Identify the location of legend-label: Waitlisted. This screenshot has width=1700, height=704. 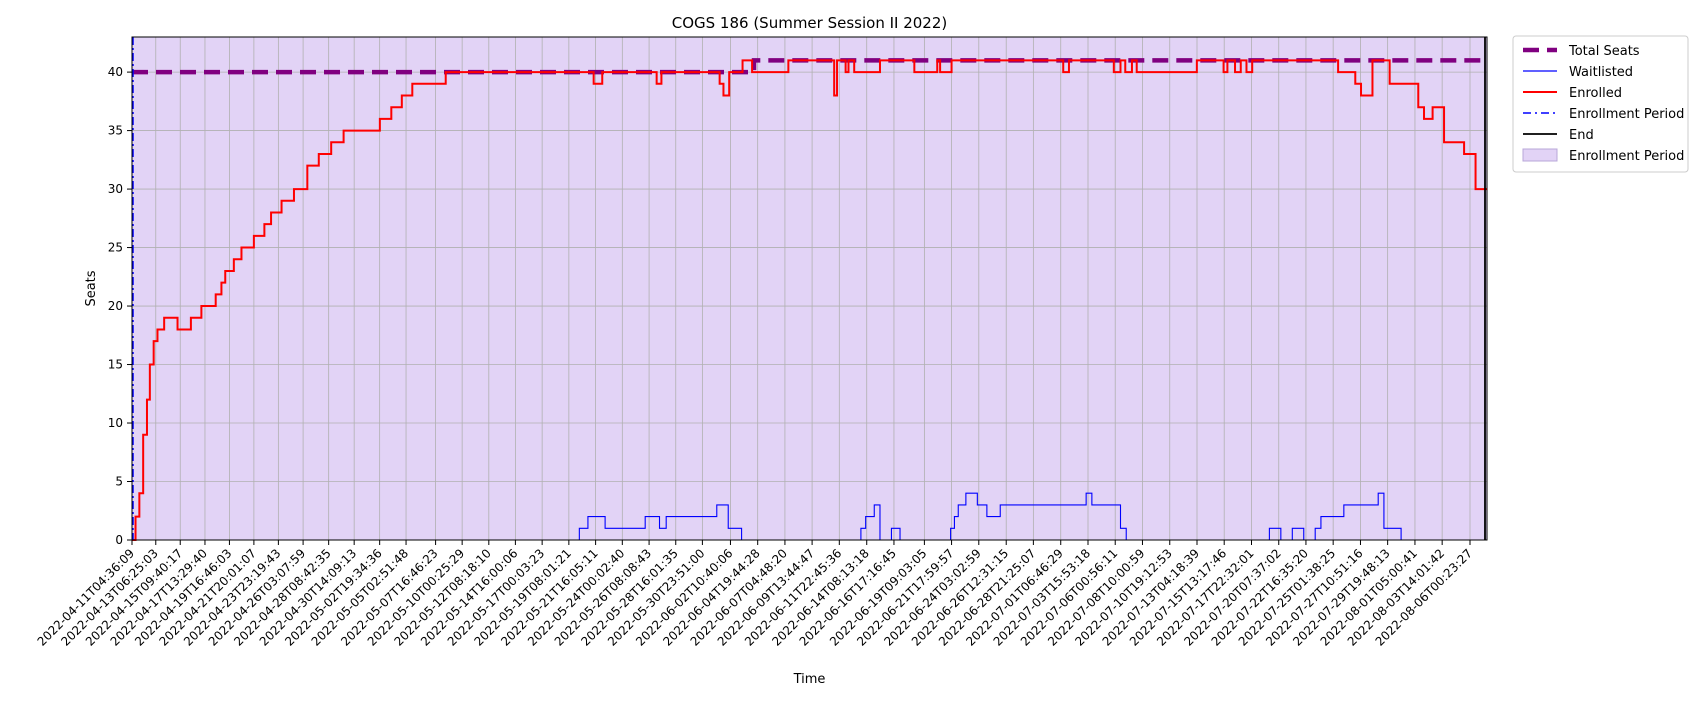
(1601, 72).